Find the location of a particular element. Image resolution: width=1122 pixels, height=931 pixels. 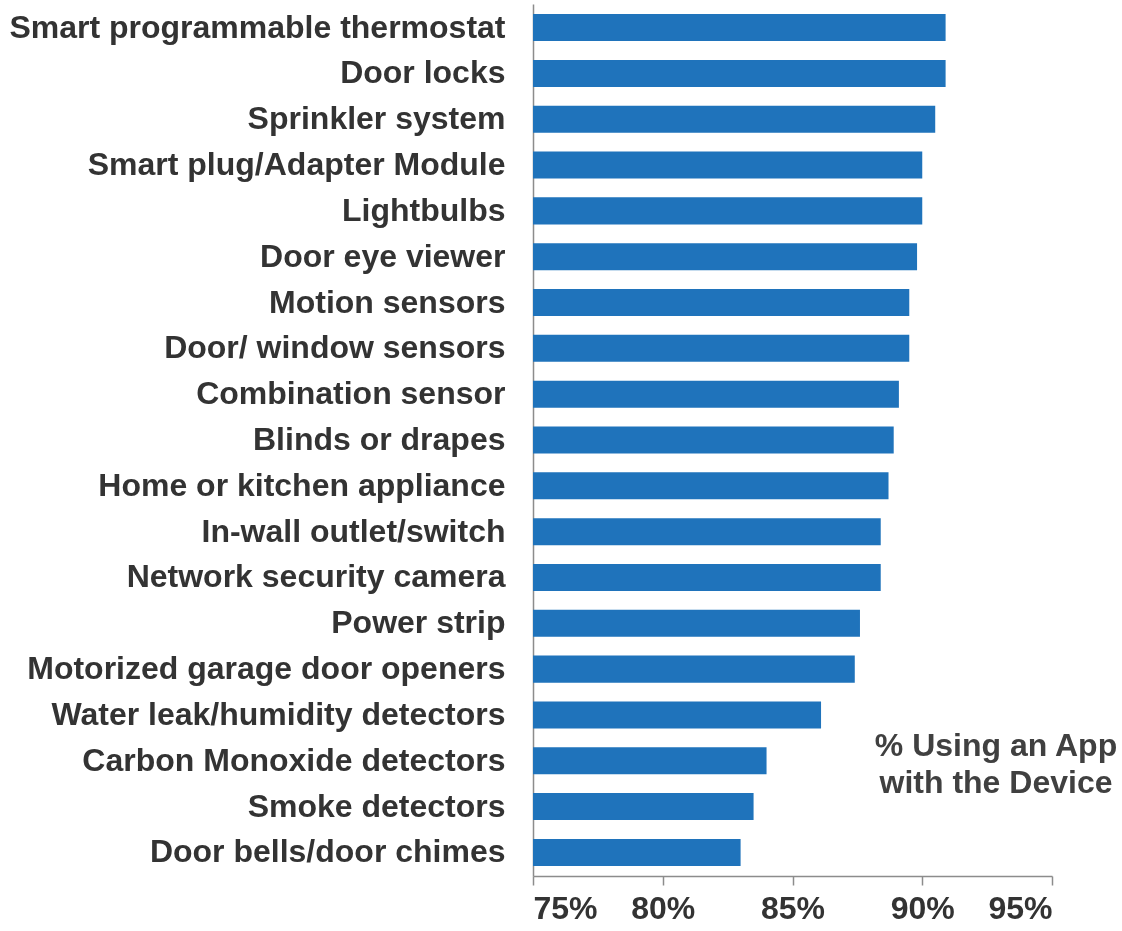

y-tick-label: Smart programmable thermostat is located at coordinates (257, 26).